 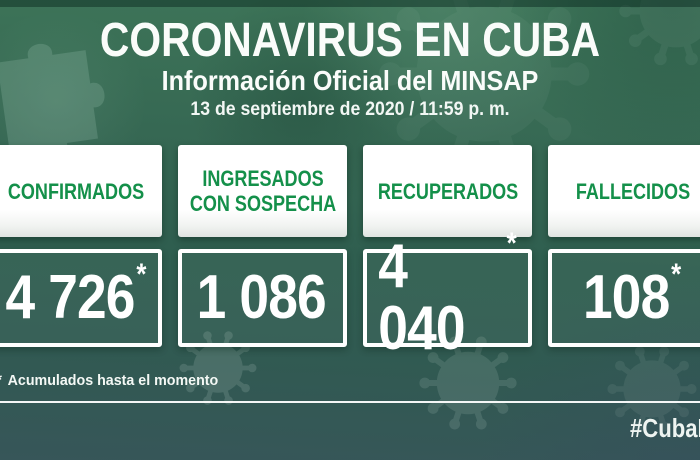 I want to click on stat-label: RECUPERADOS, so click(x=447, y=191).